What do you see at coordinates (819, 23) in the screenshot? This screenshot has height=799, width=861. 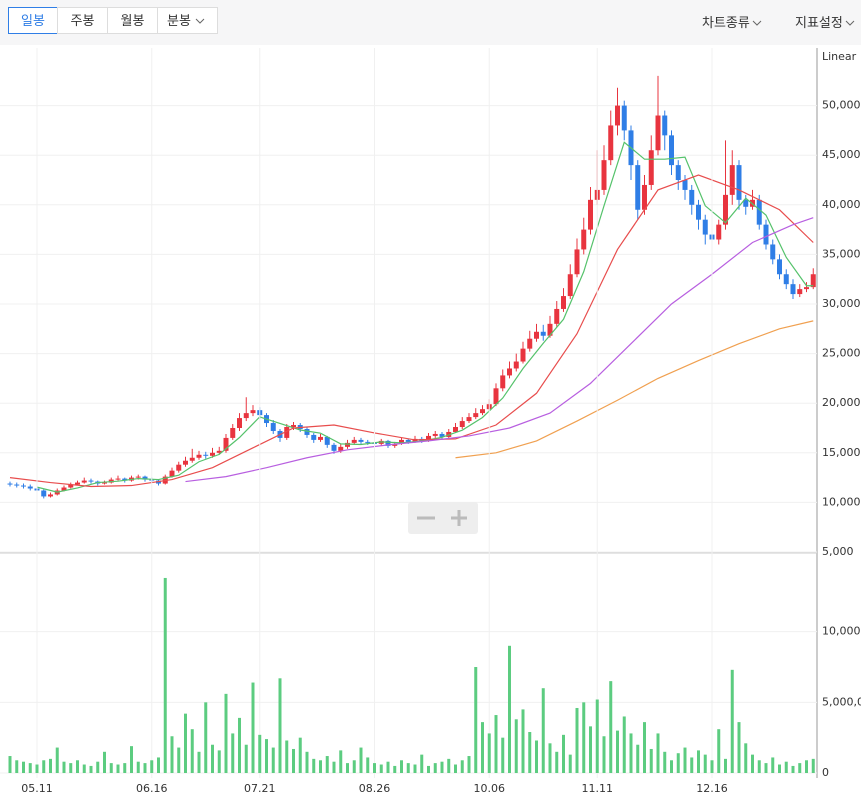 I see `menu-label: 지표설정` at bounding box center [819, 23].